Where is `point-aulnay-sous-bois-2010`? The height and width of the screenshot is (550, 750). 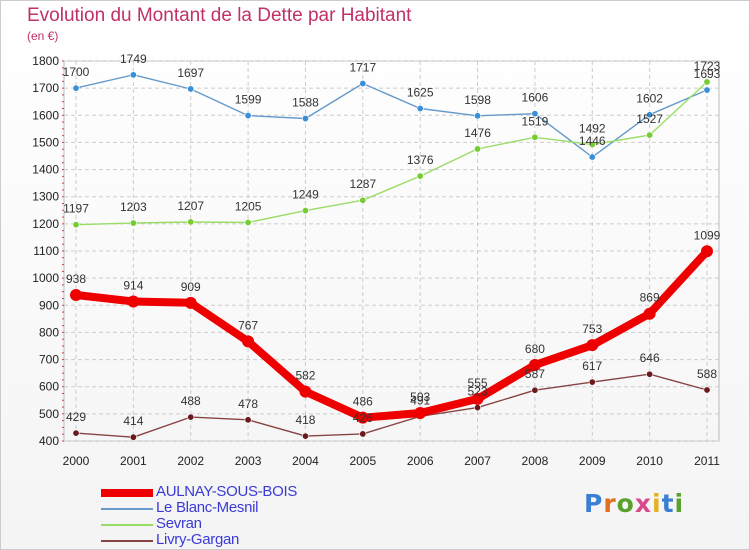 point-aulnay-sous-bois-2010 is located at coordinates (649, 313).